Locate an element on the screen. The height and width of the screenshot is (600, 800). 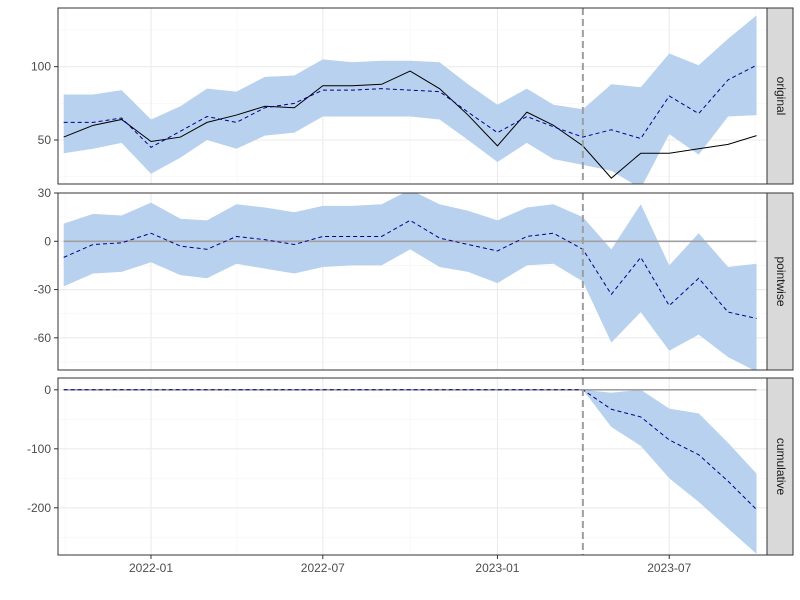
x-tick-label: 2022-07 is located at coordinates (323, 568).